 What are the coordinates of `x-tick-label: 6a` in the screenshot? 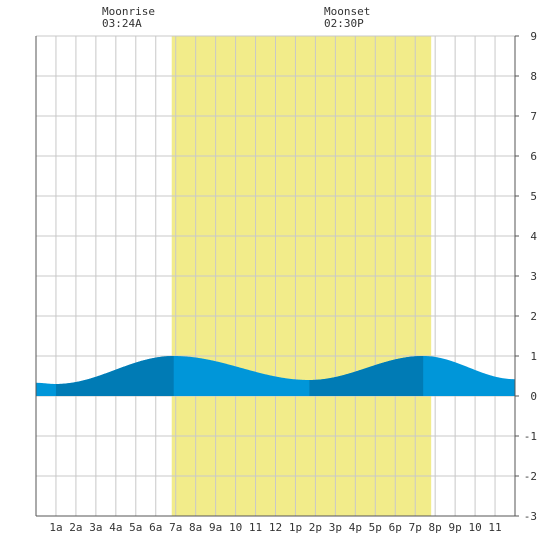 It's located at (155, 527).